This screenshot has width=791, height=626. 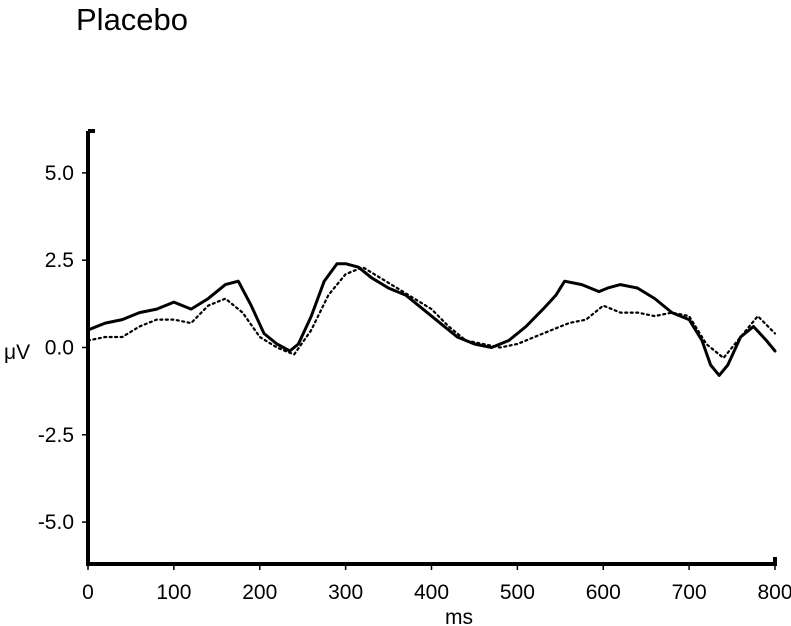 I want to click on x-tick-label: 700, so click(x=689, y=592).